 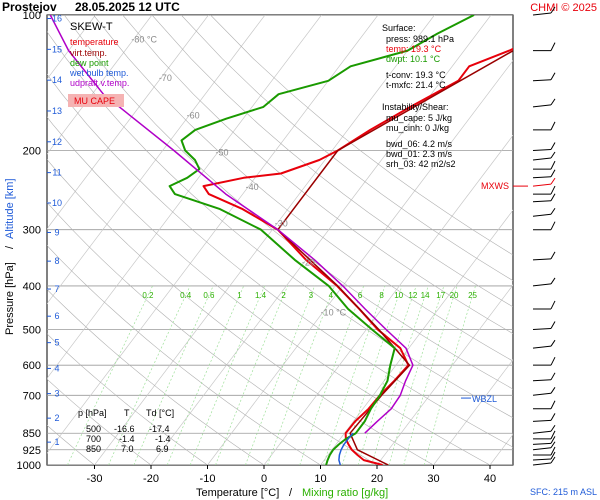 What do you see at coordinates (32, 451) in the screenshot?
I see `pressure-tick-label: 925` at bounding box center [32, 451].